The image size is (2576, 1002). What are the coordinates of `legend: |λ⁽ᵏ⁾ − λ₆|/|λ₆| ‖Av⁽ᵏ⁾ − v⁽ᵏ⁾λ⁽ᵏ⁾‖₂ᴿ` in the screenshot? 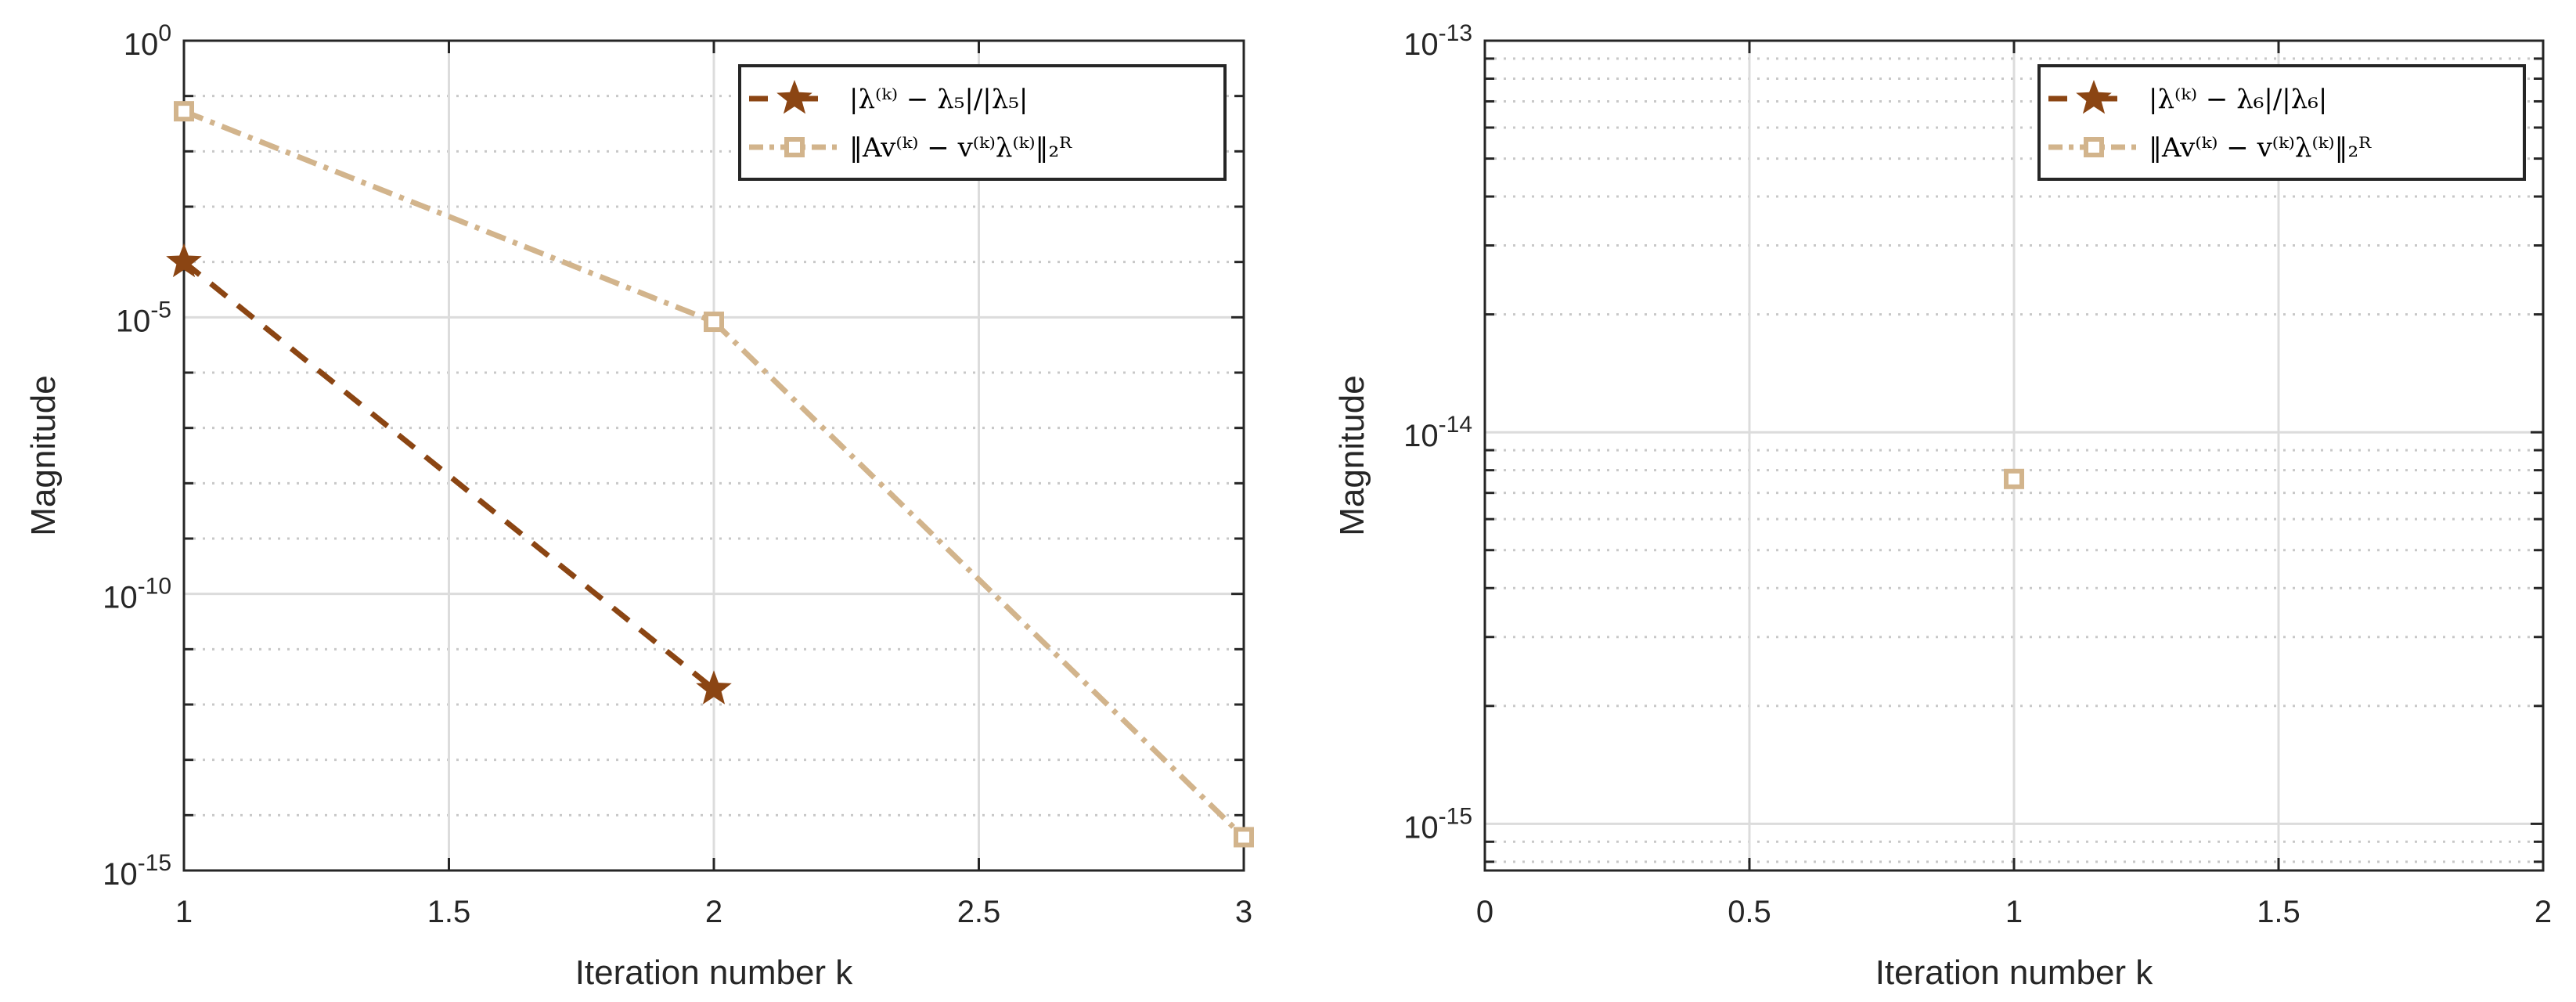 It's located at (2281, 122).